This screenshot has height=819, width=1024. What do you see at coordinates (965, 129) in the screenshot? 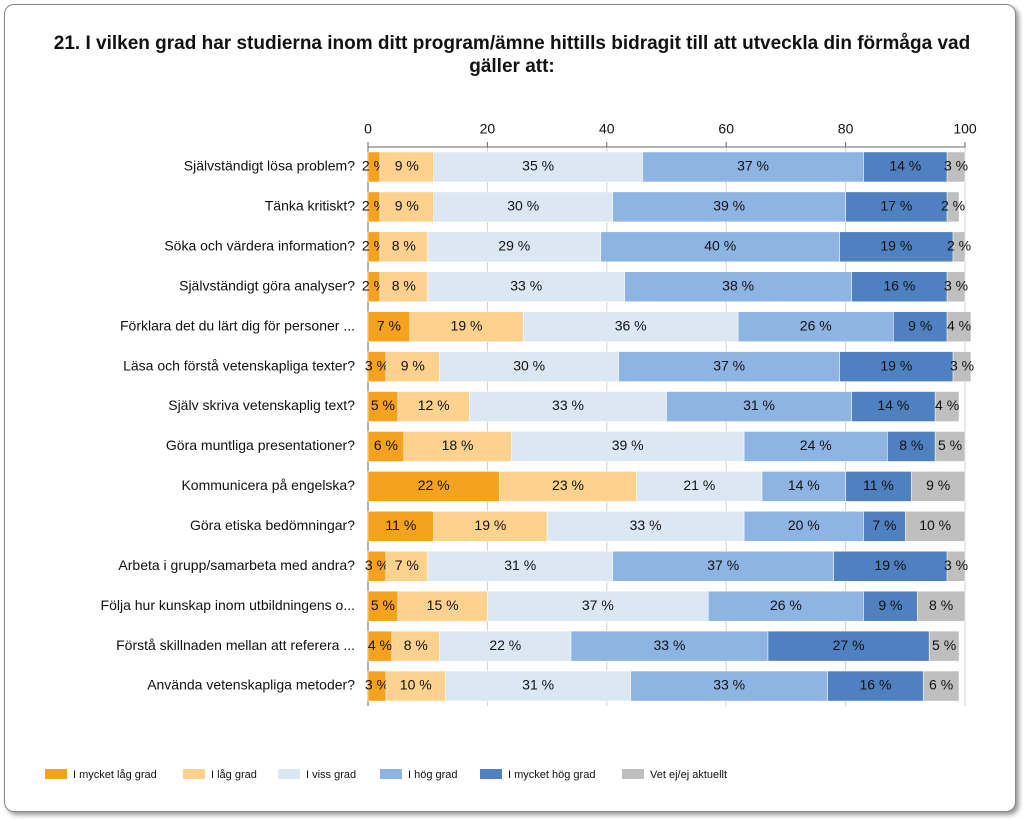
I see `x-tick-label: 100` at bounding box center [965, 129].